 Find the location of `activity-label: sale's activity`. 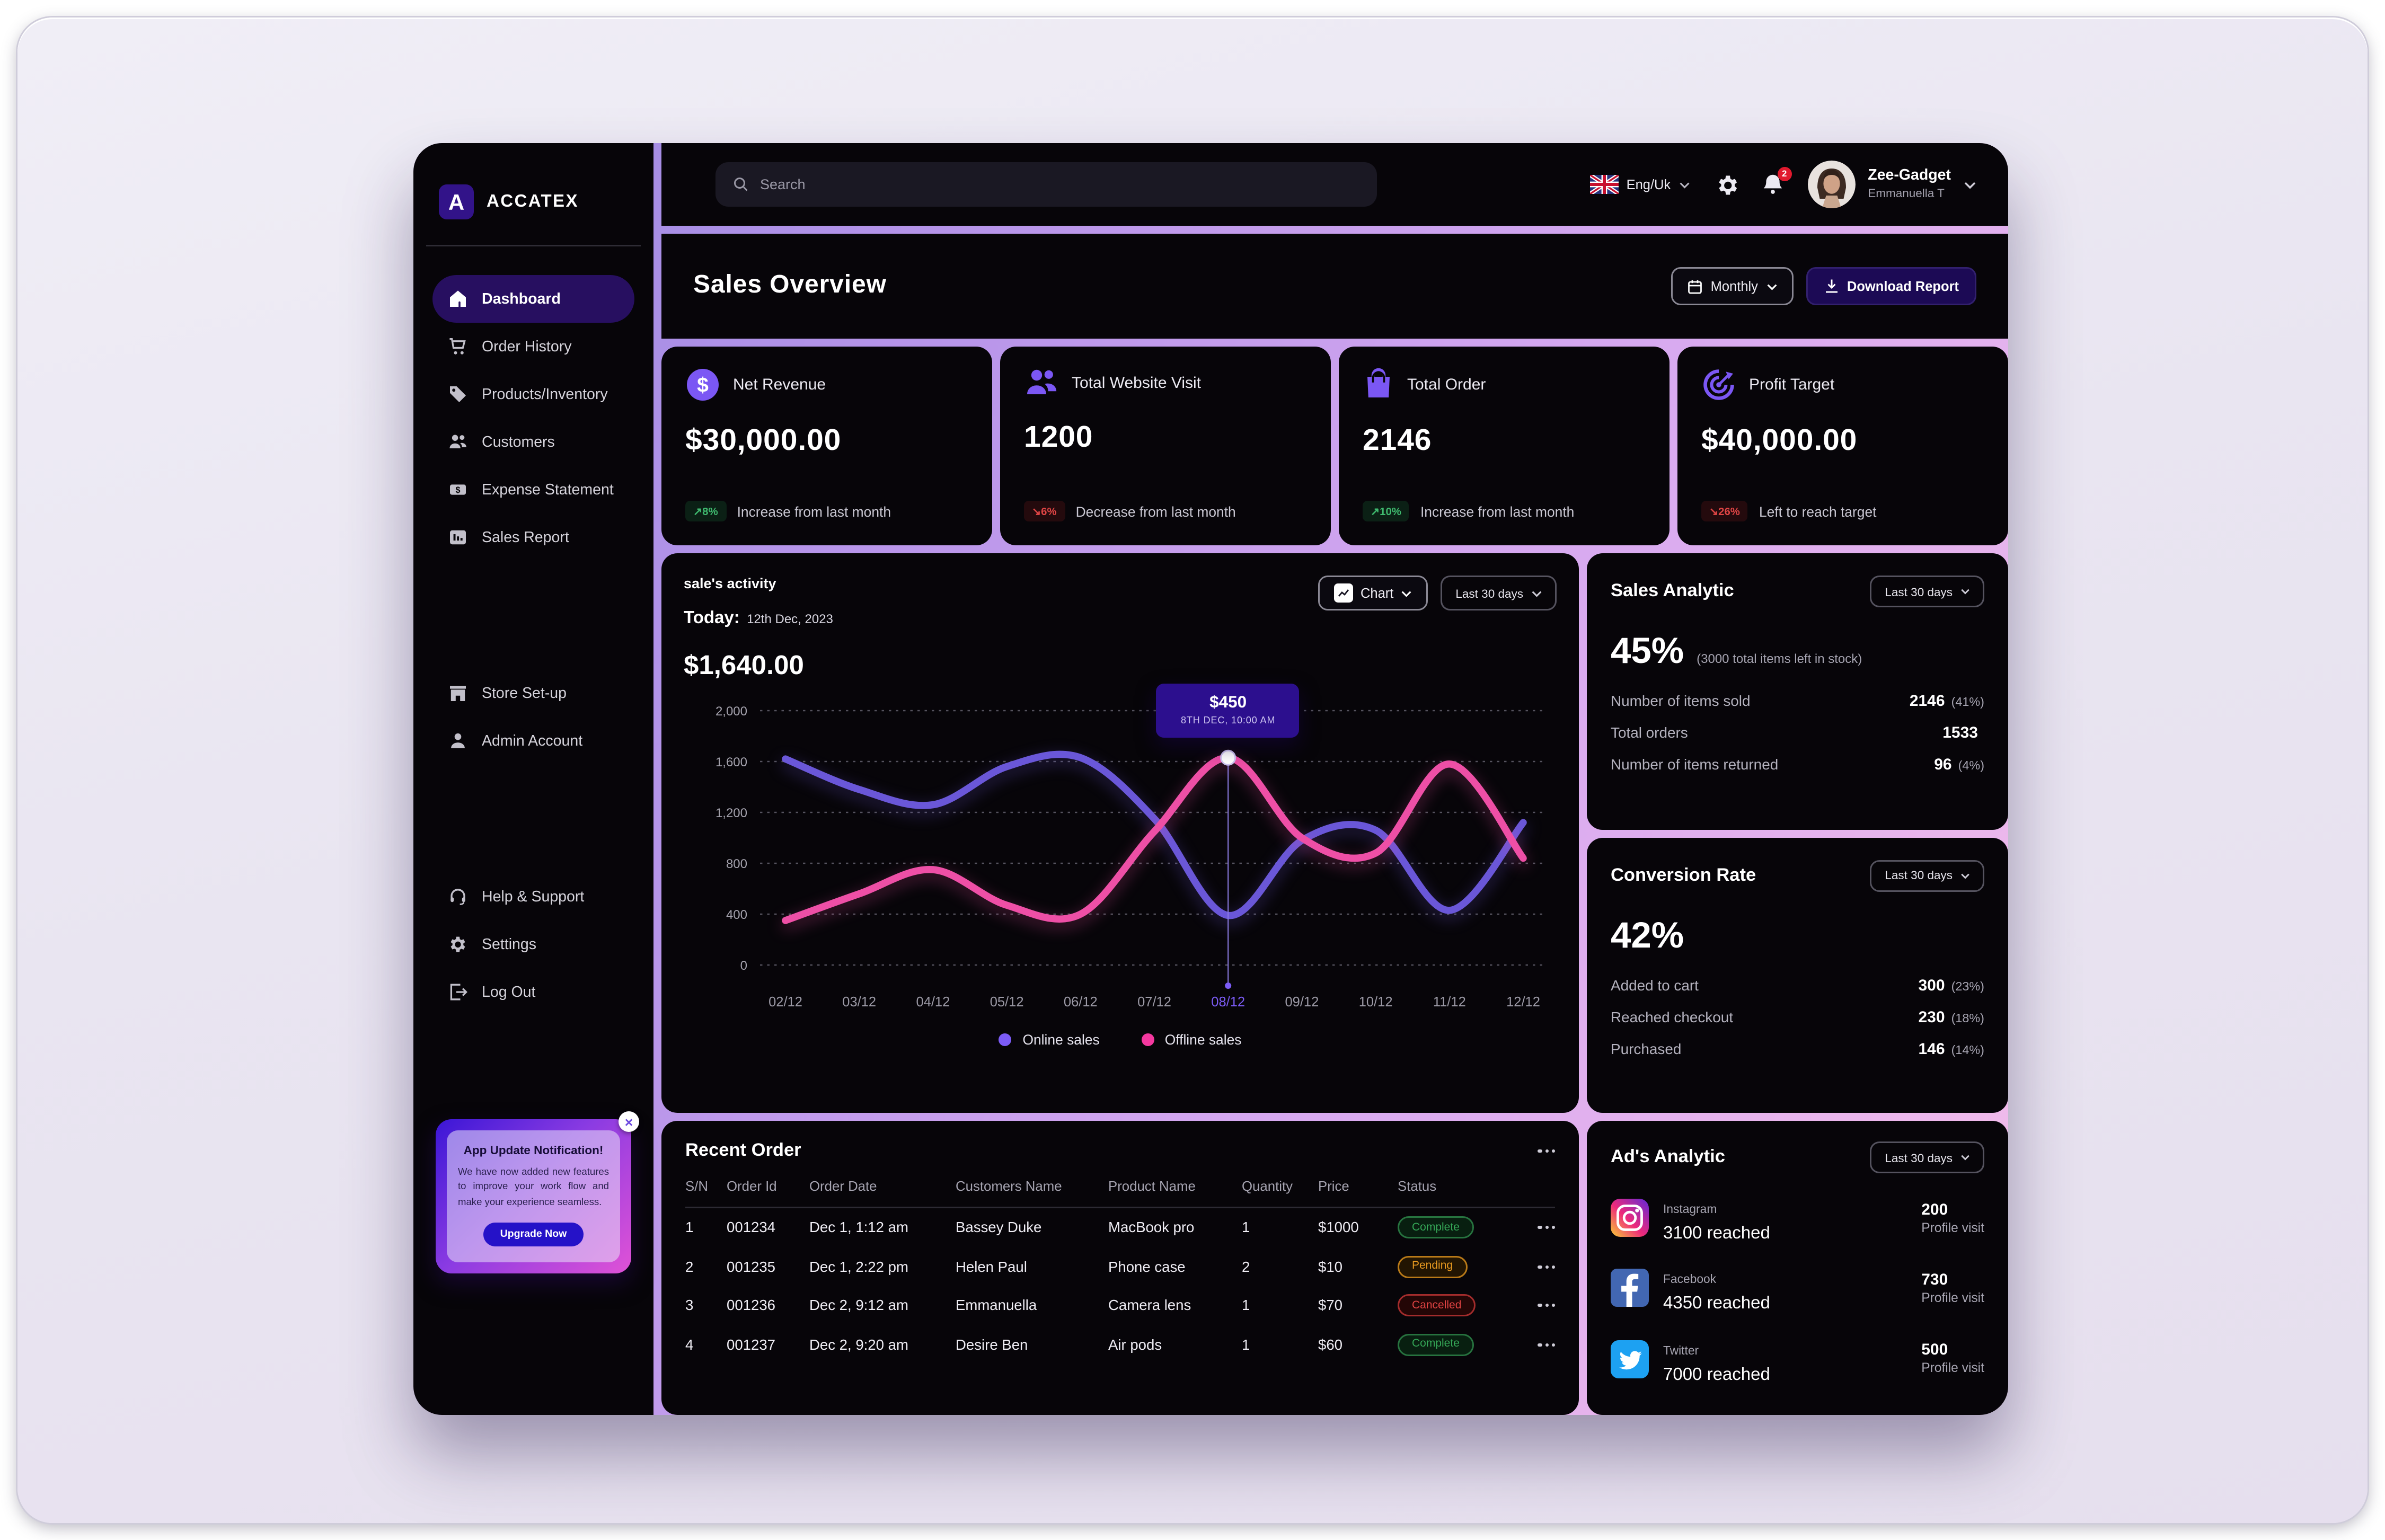

activity-label: sale's activity is located at coordinates (730, 583).